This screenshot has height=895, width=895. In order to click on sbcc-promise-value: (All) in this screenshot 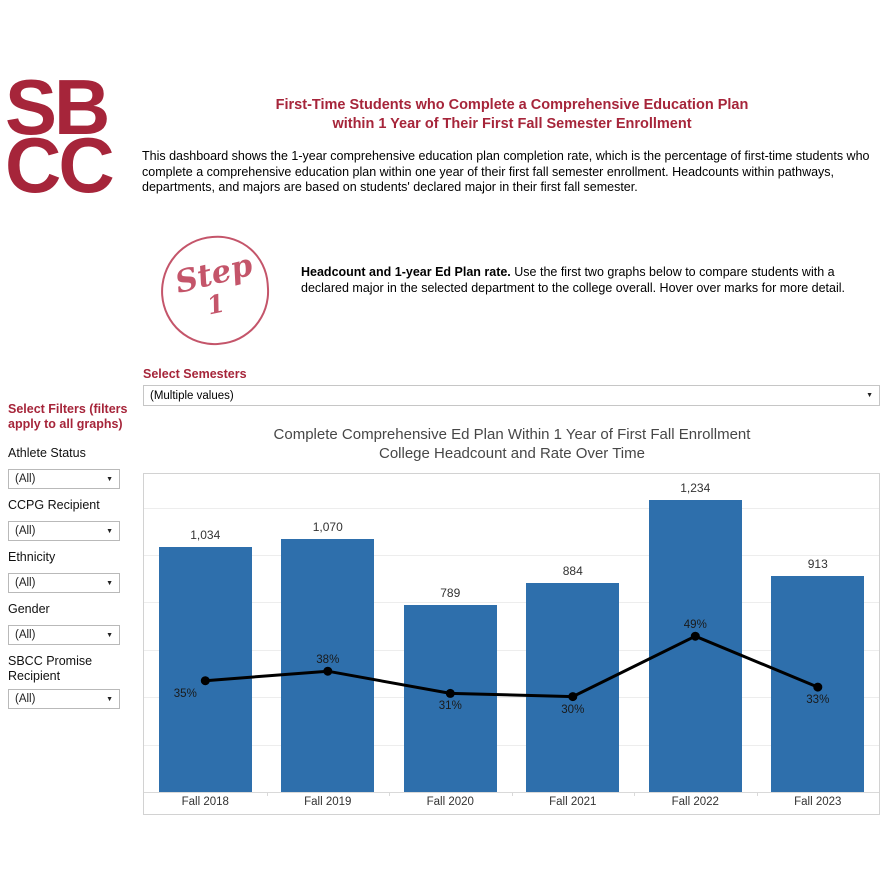, I will do `click(25, 699)`.